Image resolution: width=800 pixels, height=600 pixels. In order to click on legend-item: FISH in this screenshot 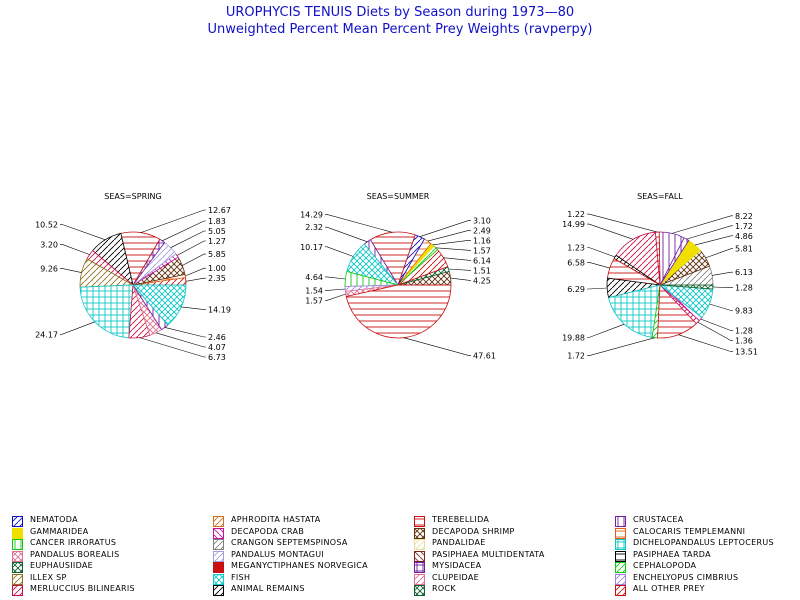, I will do `click(305, 579)`.